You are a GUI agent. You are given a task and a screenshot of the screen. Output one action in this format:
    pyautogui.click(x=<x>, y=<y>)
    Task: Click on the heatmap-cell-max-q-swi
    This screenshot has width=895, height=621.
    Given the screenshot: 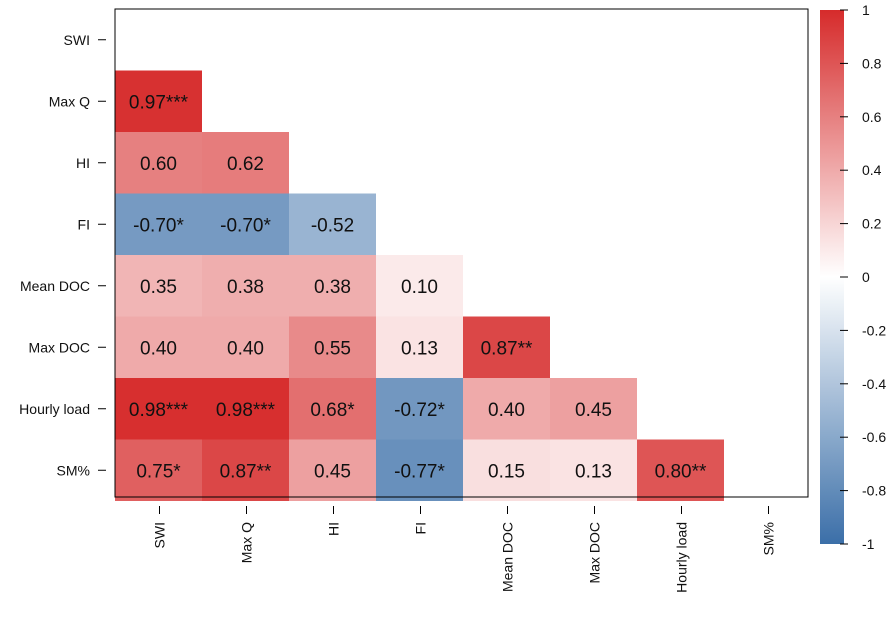 What is the action you would take?
    pyautogui.click(x=158, y=101)
    